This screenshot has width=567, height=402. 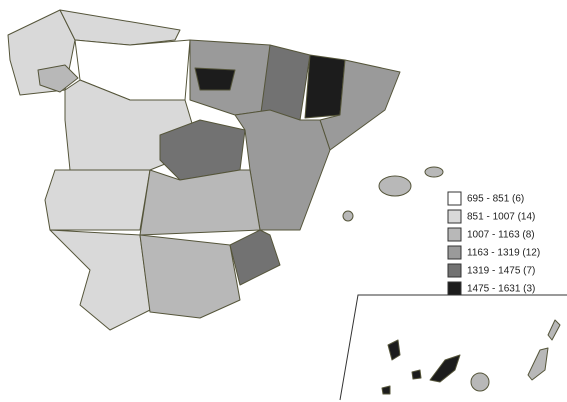 I want to click on legend-label: 851 - 1007 (14), so click(x=501, y=217).